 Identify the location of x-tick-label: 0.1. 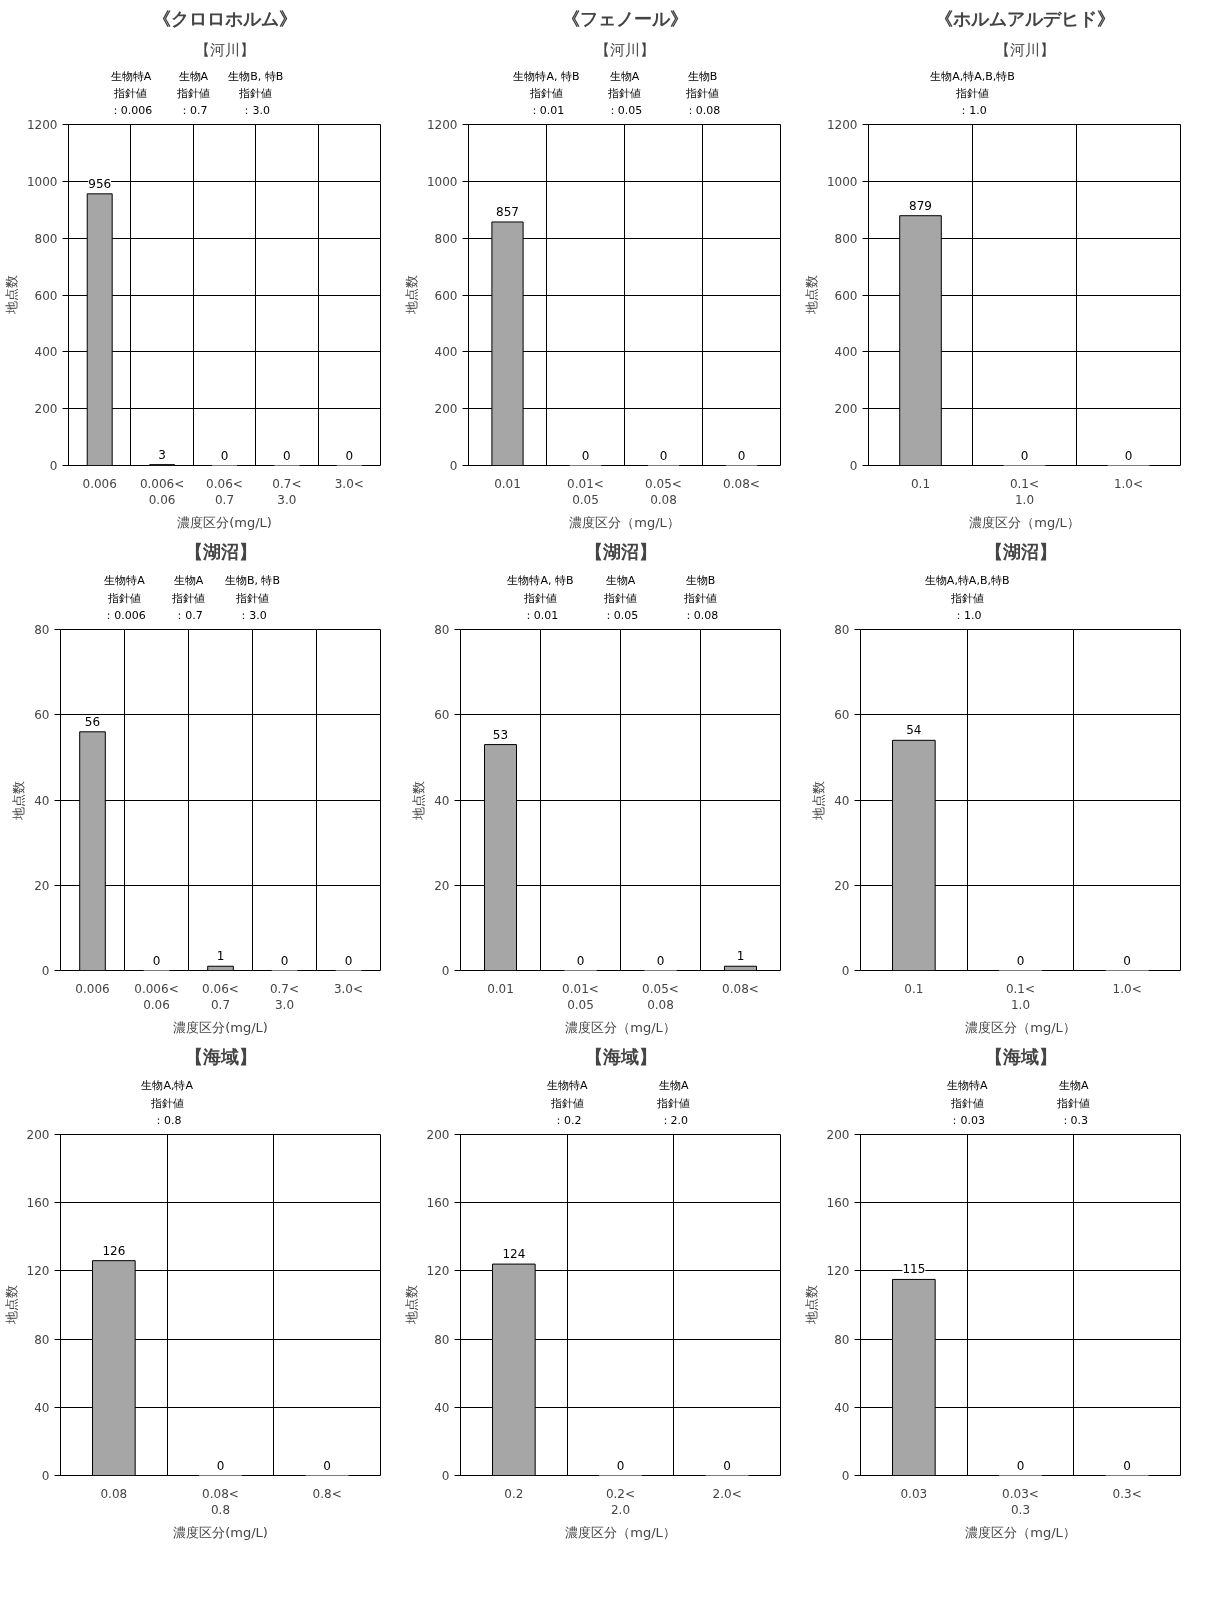
(920, 483).